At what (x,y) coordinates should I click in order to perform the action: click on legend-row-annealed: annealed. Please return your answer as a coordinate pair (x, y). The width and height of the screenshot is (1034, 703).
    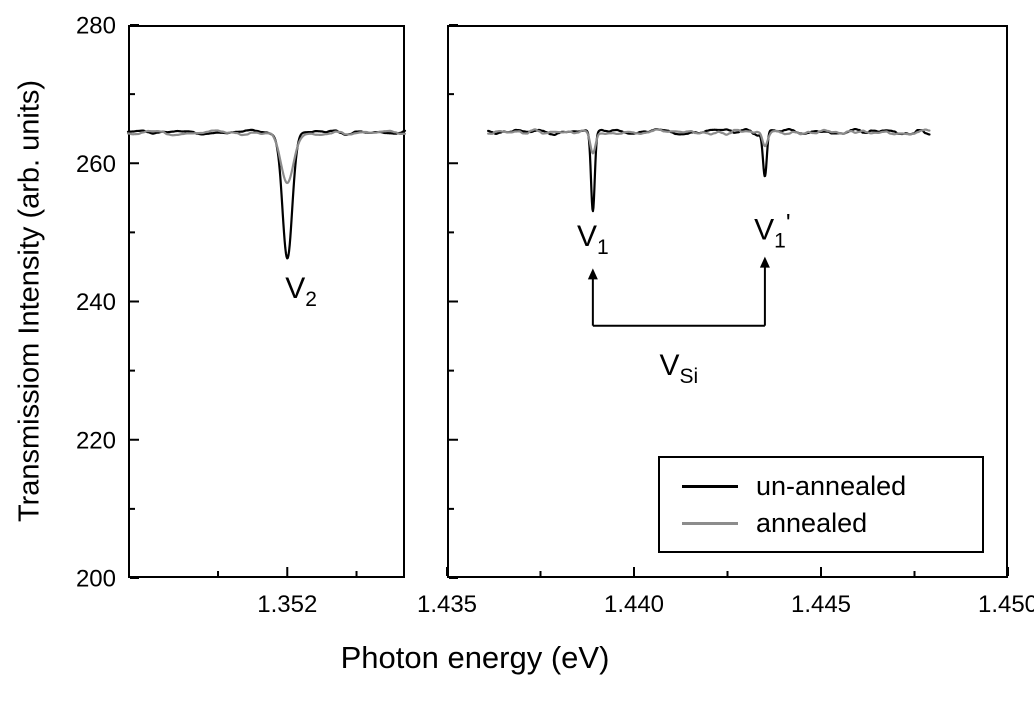
    Looking at the image, I should click on (825, 522).